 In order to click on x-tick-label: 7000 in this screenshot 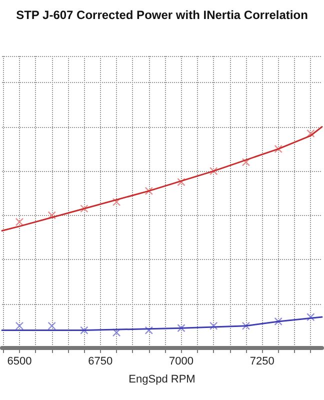, I will do `click(181, 362)`.